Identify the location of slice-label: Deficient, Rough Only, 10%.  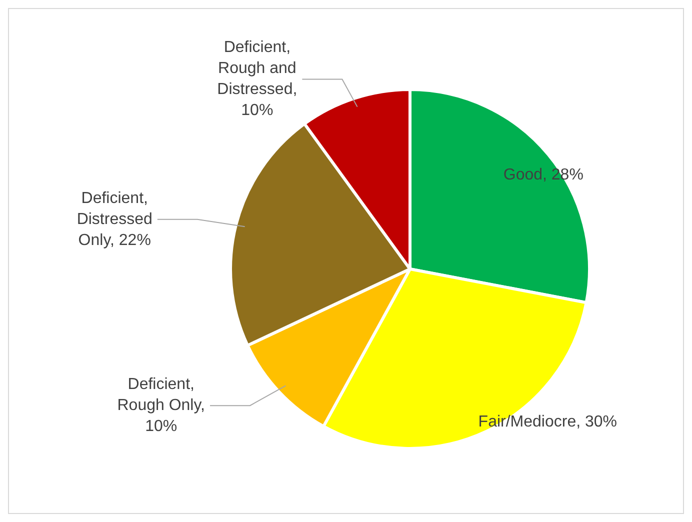
(161, 405).